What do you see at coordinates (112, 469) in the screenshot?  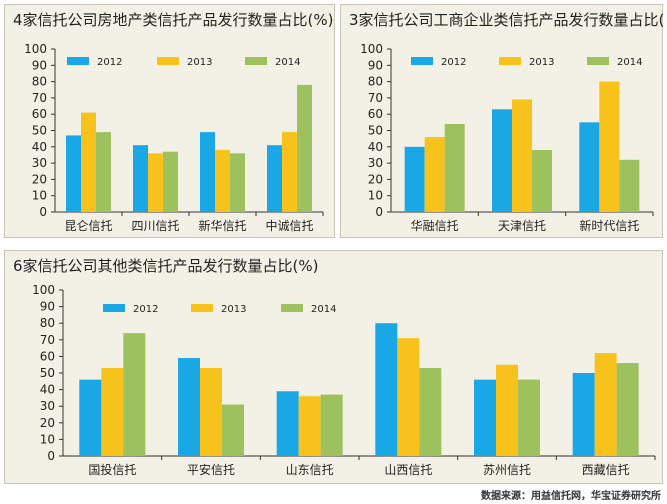 I see `x-tick-label: 国投信托` at bounding box center [112, 469].